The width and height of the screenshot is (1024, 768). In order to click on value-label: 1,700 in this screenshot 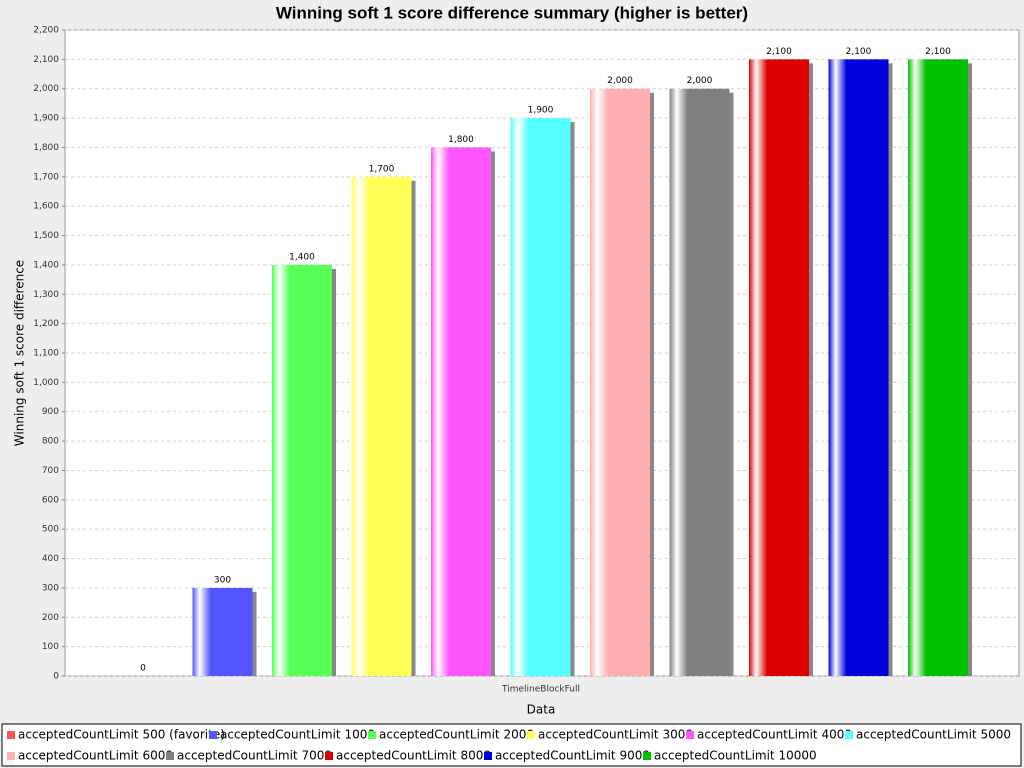, I will do `click(382, 169)`.